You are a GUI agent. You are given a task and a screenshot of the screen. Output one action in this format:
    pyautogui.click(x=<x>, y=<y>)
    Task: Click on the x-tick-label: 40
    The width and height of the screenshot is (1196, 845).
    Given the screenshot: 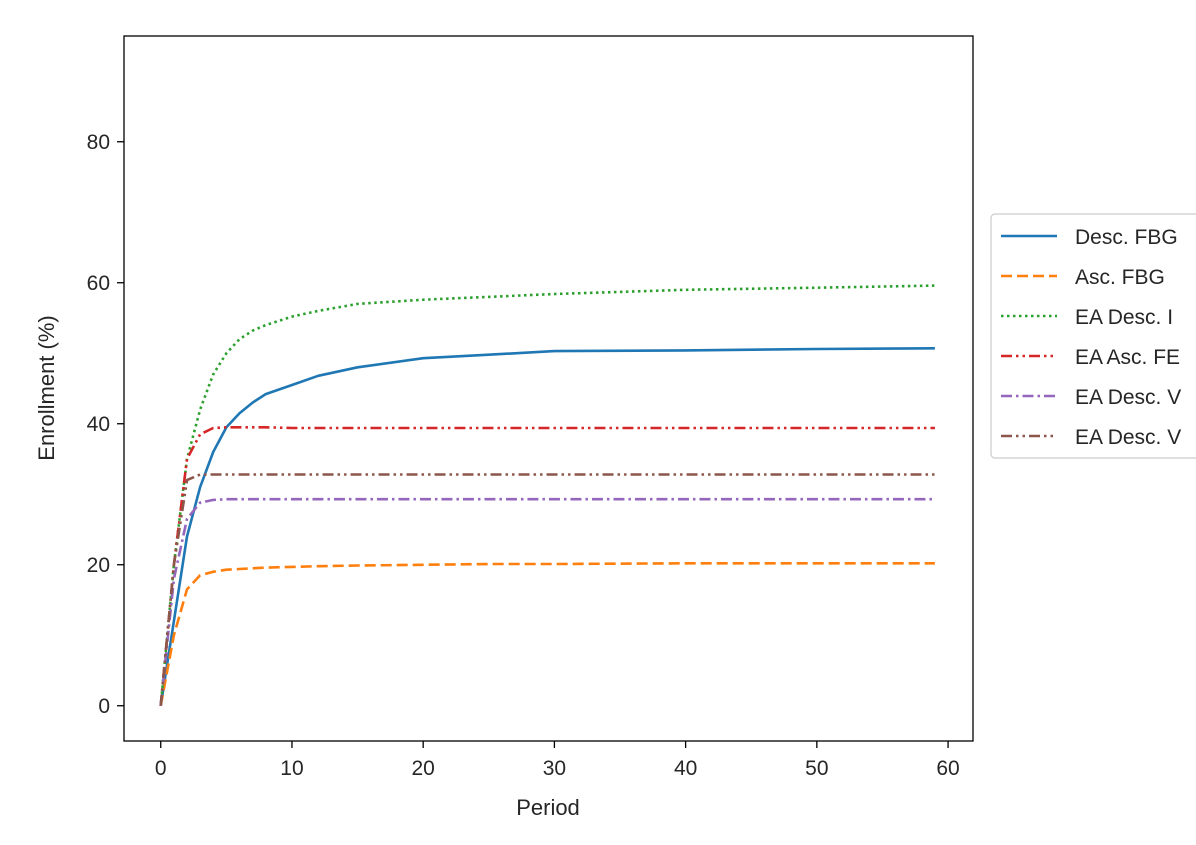 What is the action you would take?
    pyautogui.click(x=685, y=768)
    